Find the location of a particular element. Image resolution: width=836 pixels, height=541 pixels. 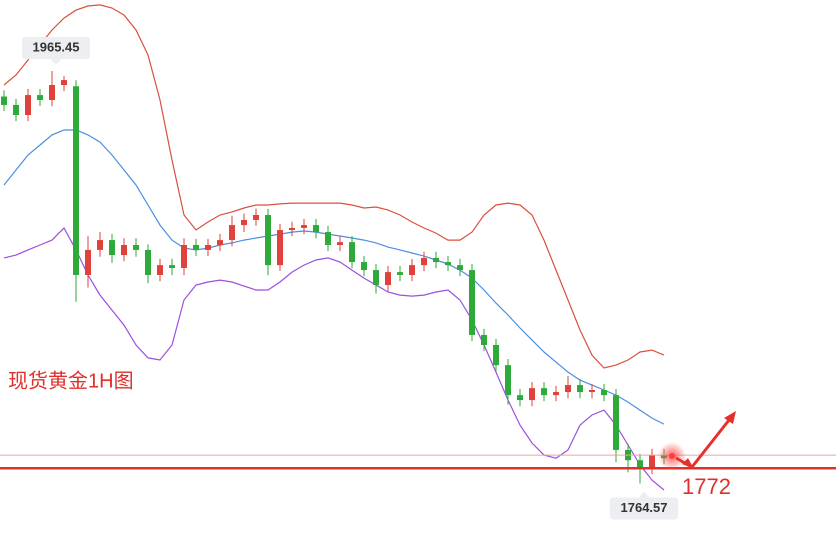

price-dot is located at coordinates (672, 456).